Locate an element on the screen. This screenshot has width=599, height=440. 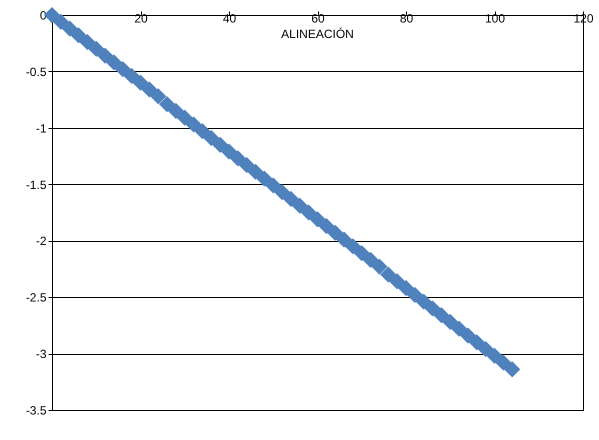
y-tick-label: -3 is located at coordinates (41, 354).